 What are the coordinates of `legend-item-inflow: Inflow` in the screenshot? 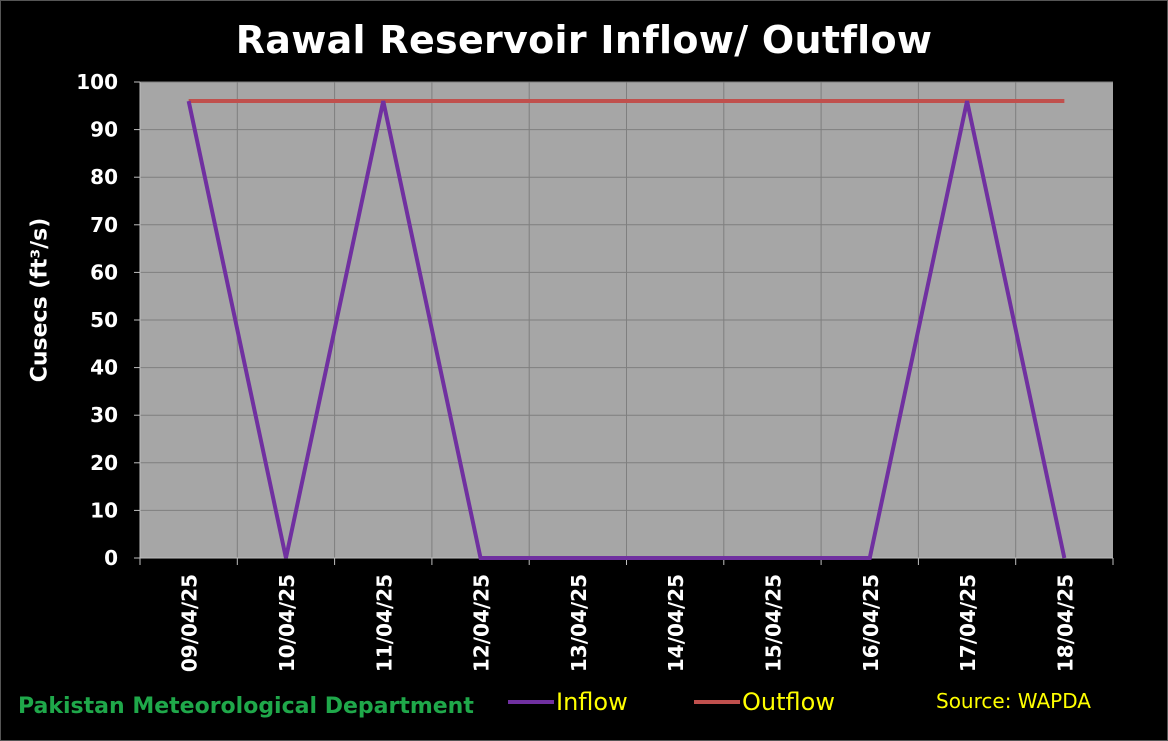 It's located at (568, 702).